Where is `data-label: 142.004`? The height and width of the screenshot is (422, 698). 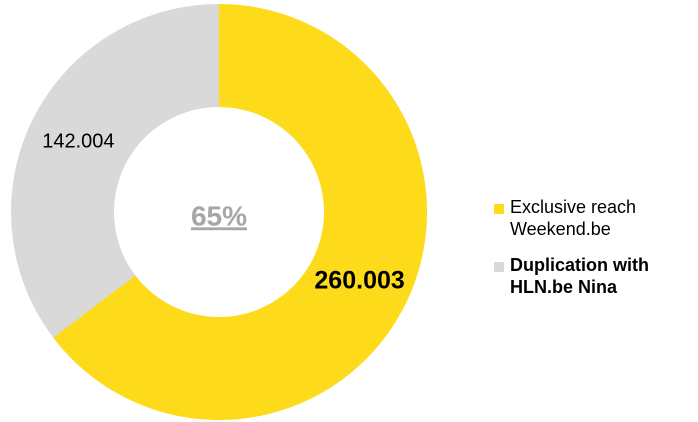
data-label: 142.004 is located at coordinates (78, 141).